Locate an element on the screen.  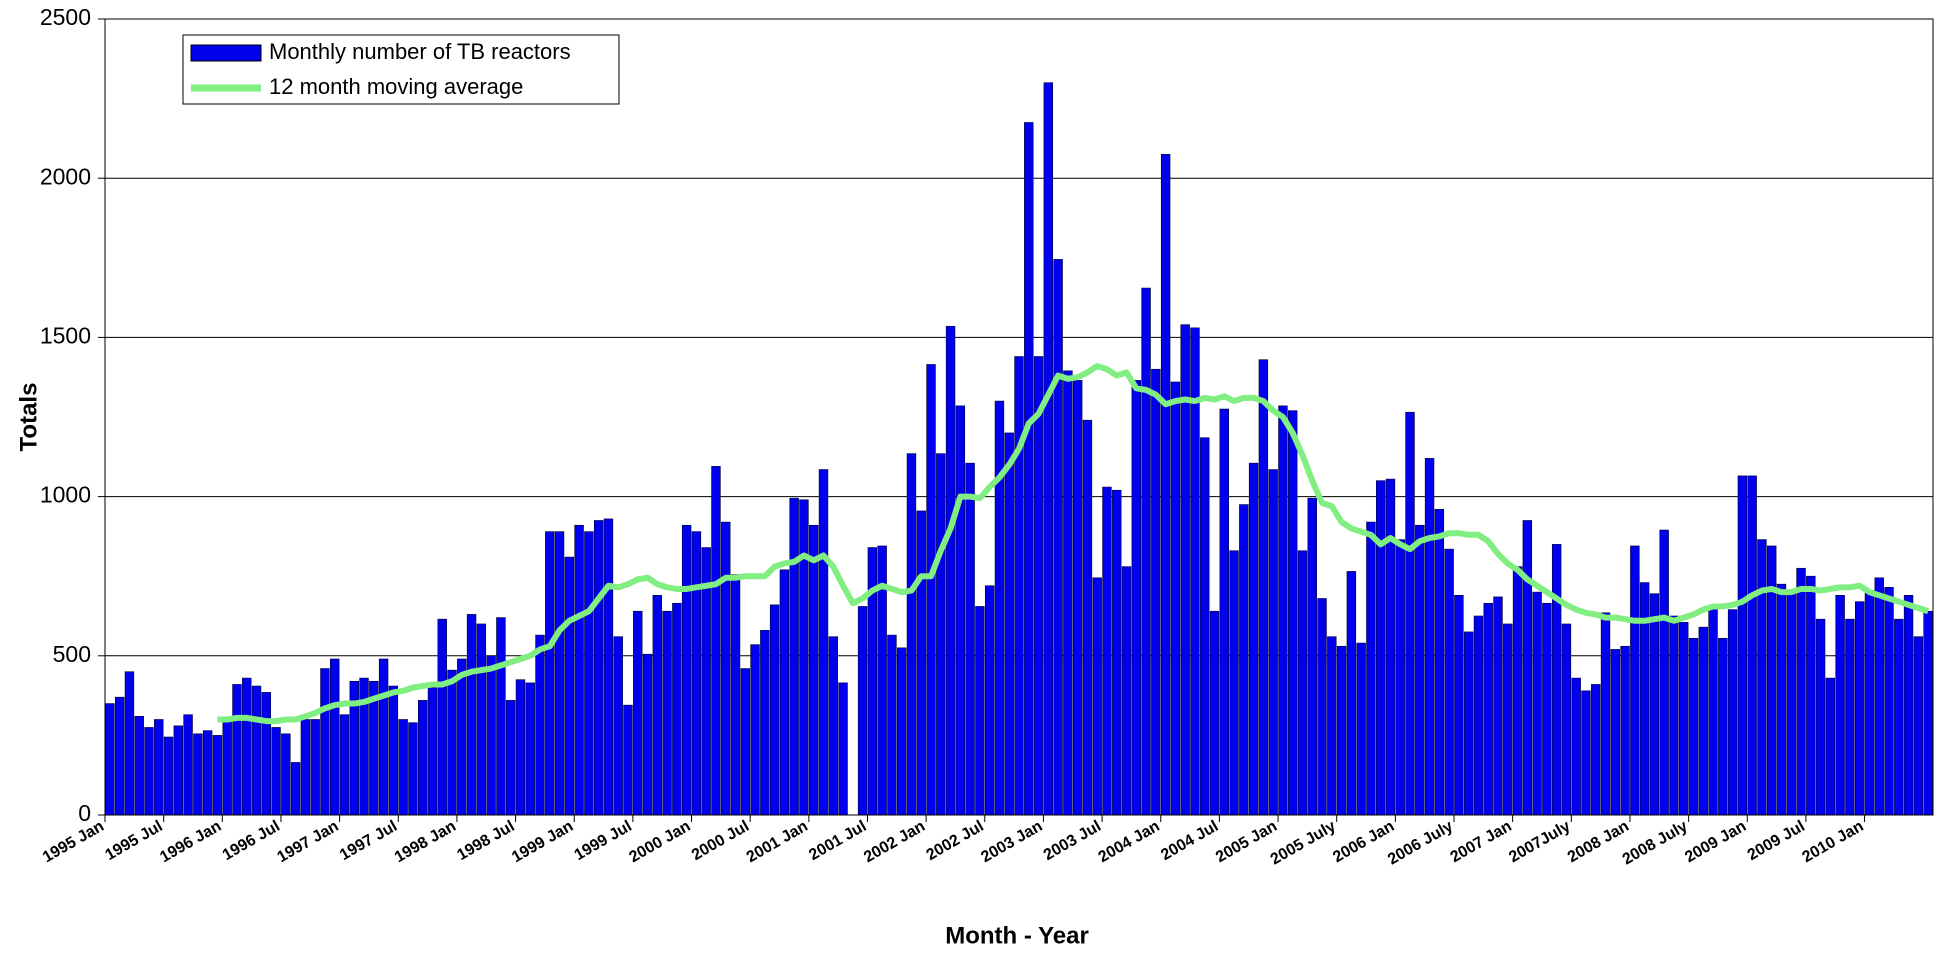
x-tick-label: 2000 Jan is located at coordinates (659, 842).